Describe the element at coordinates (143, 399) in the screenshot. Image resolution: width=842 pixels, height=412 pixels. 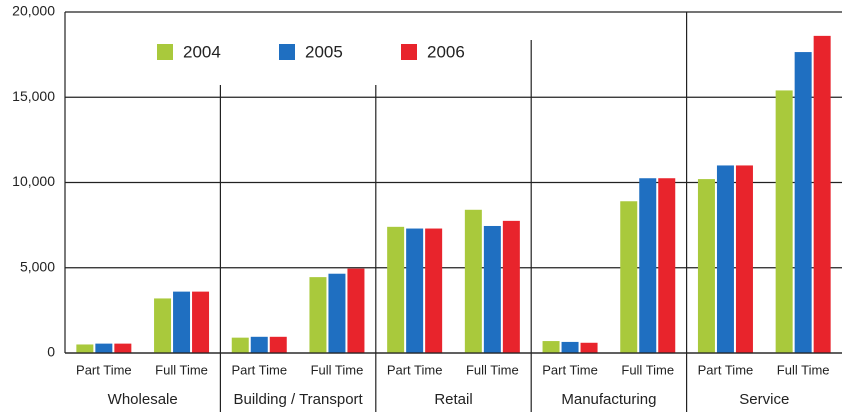
I see `group-label: Wholesale` at that location.